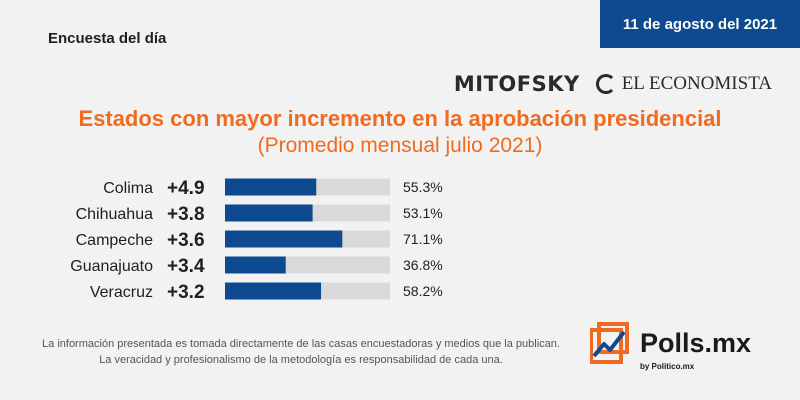 This screenshot has height=400, width=800. I want to click on increment-label: +3.8, so click(186, 214).